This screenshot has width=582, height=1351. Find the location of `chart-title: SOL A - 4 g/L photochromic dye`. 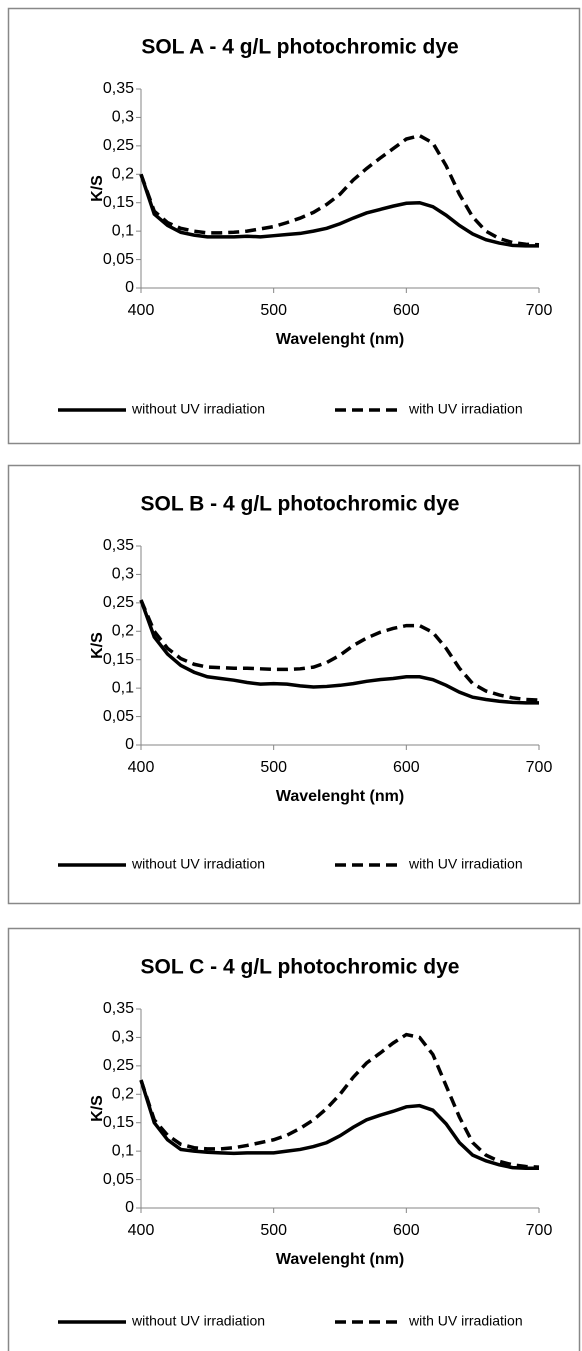

chart-title: SOL A - 4 g/L photochromic dye is located at coordinates (299, 47).